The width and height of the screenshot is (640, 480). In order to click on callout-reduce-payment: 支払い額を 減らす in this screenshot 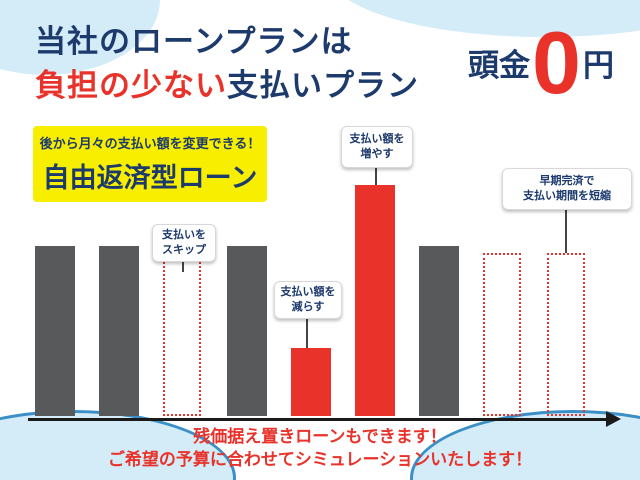, I will do `click(308, 300)`.